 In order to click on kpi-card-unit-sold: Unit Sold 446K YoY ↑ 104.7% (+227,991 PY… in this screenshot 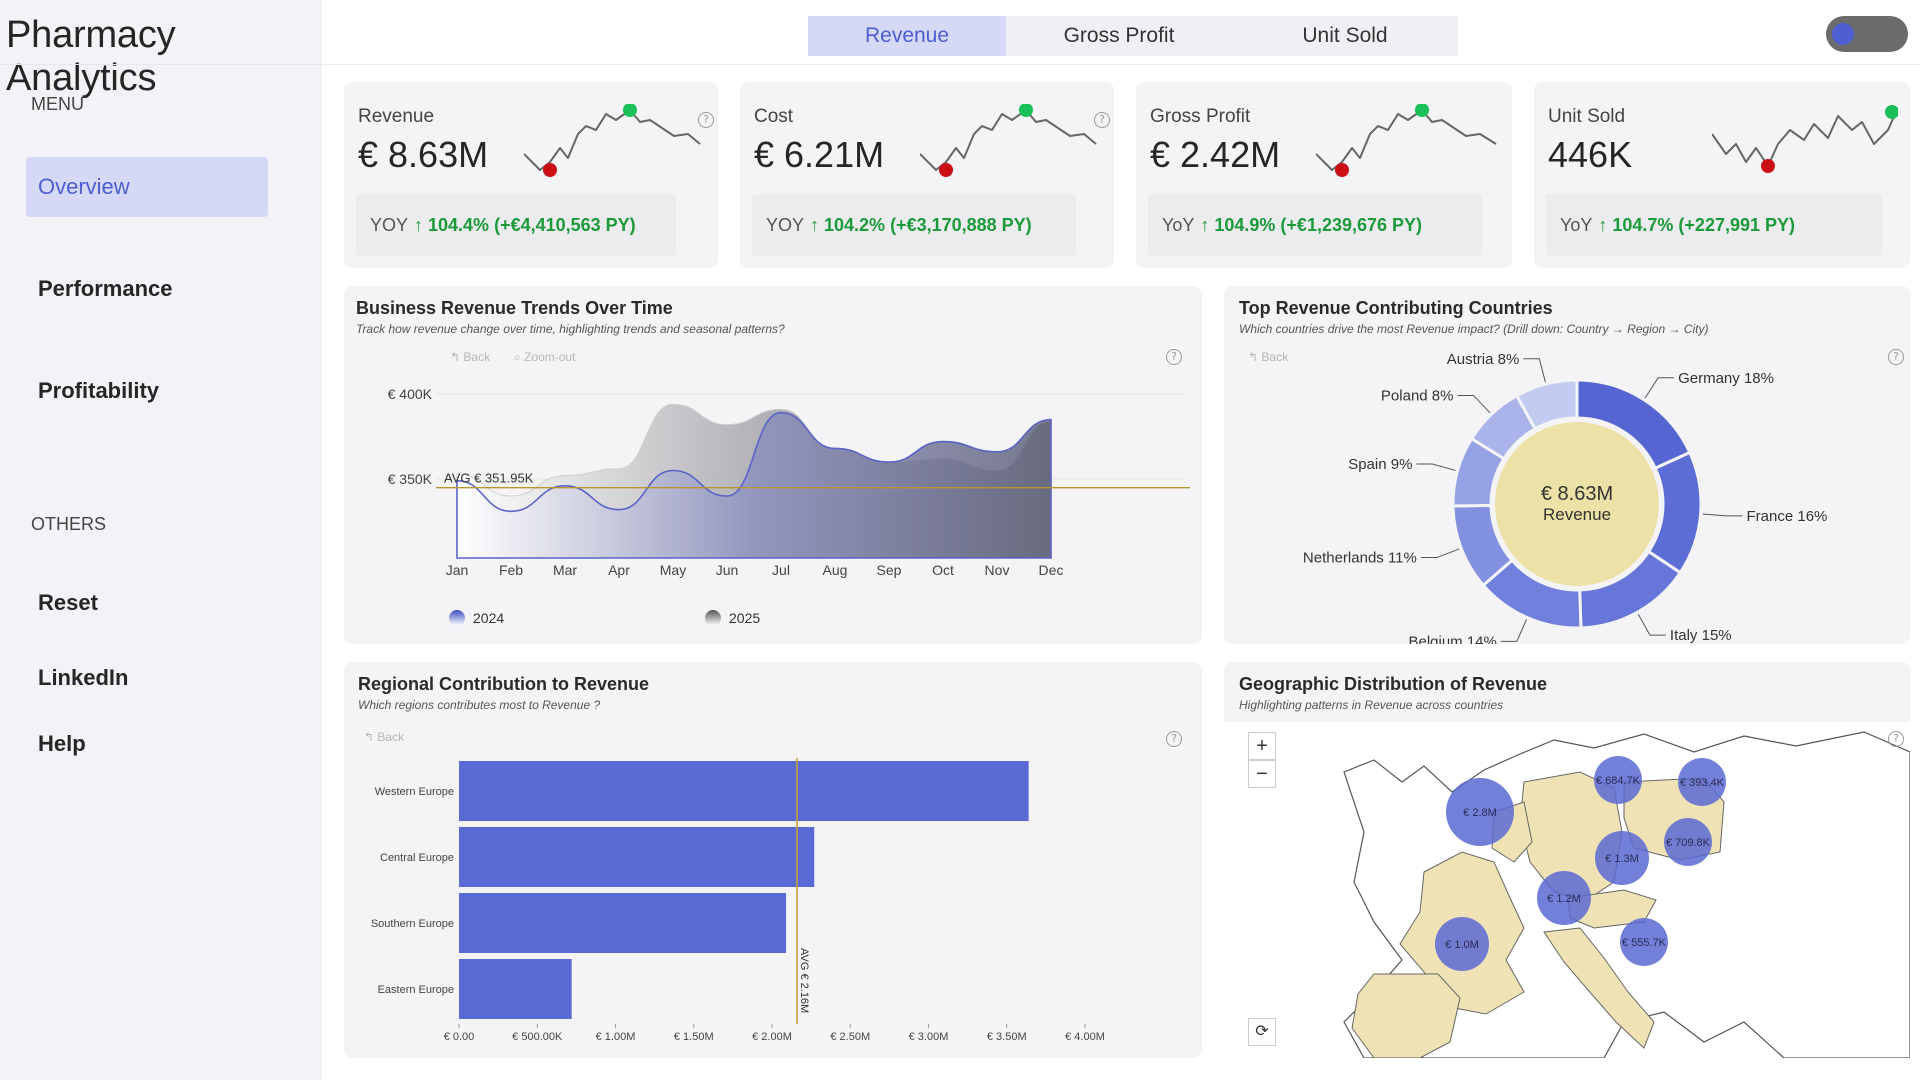, I will do `click(1722, 175)`.